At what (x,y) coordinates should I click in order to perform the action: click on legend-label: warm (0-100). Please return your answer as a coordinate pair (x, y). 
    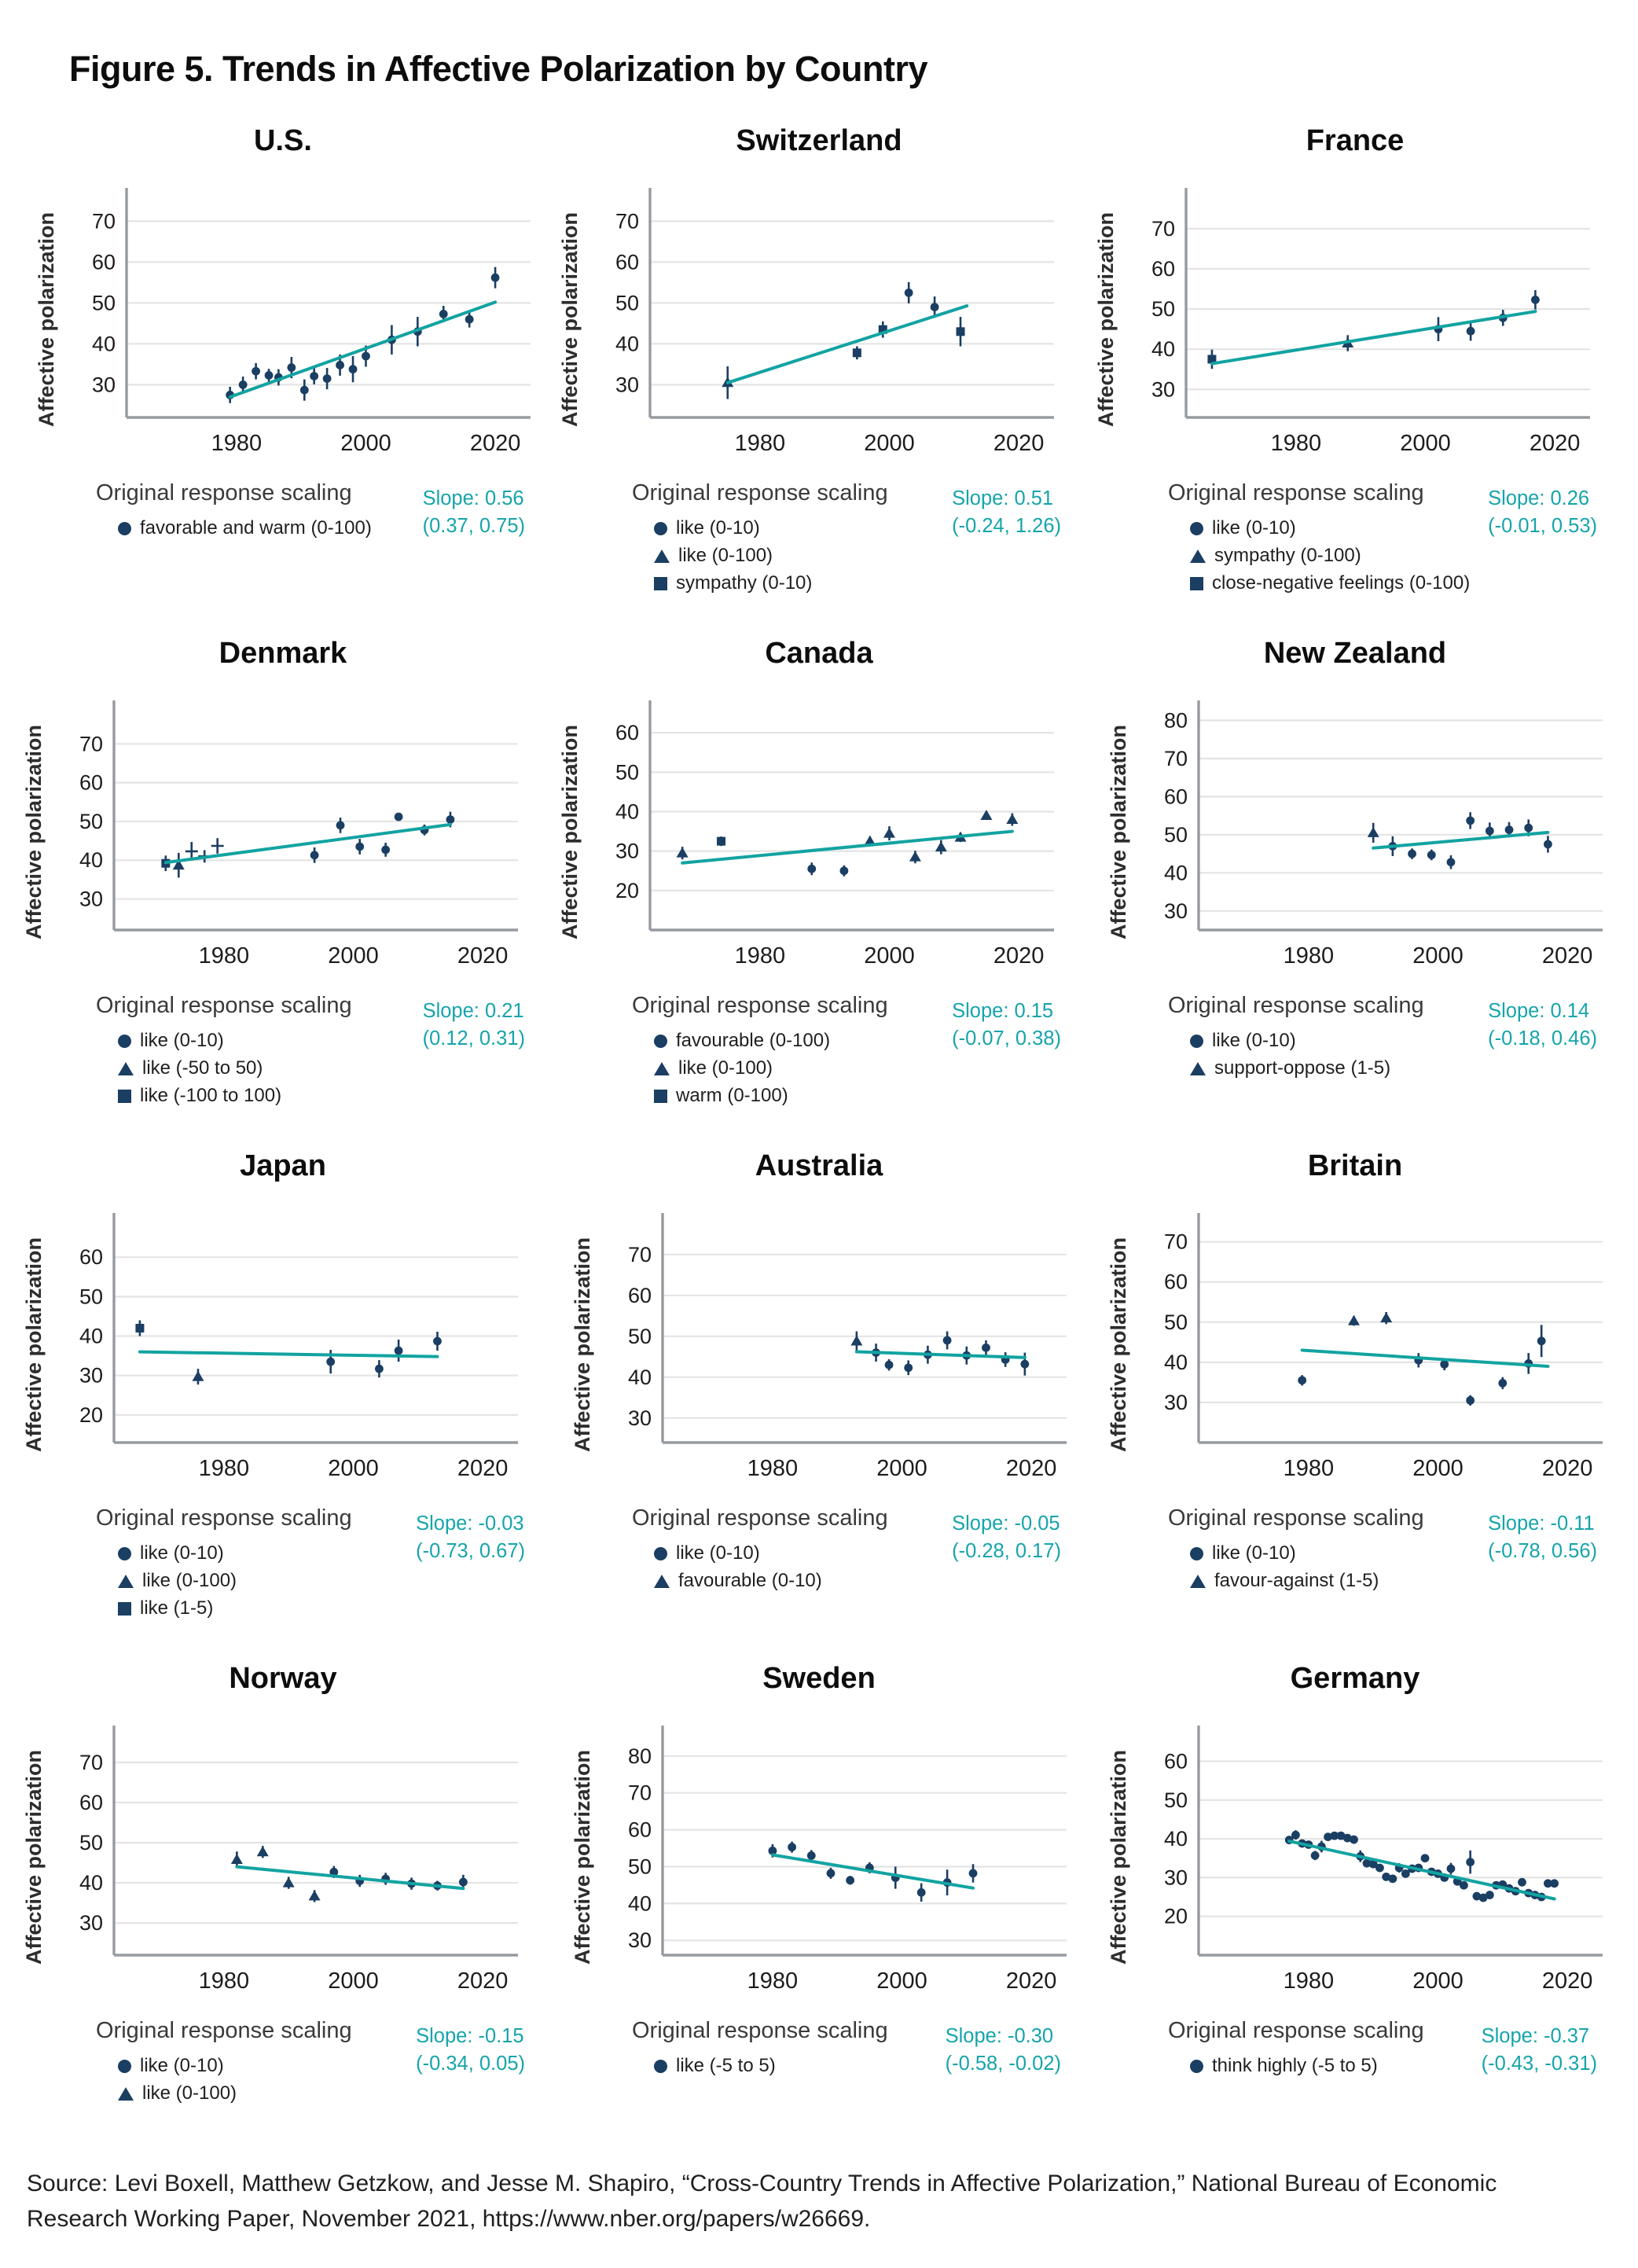
    Looking at the image, I should click on (732, 1095).